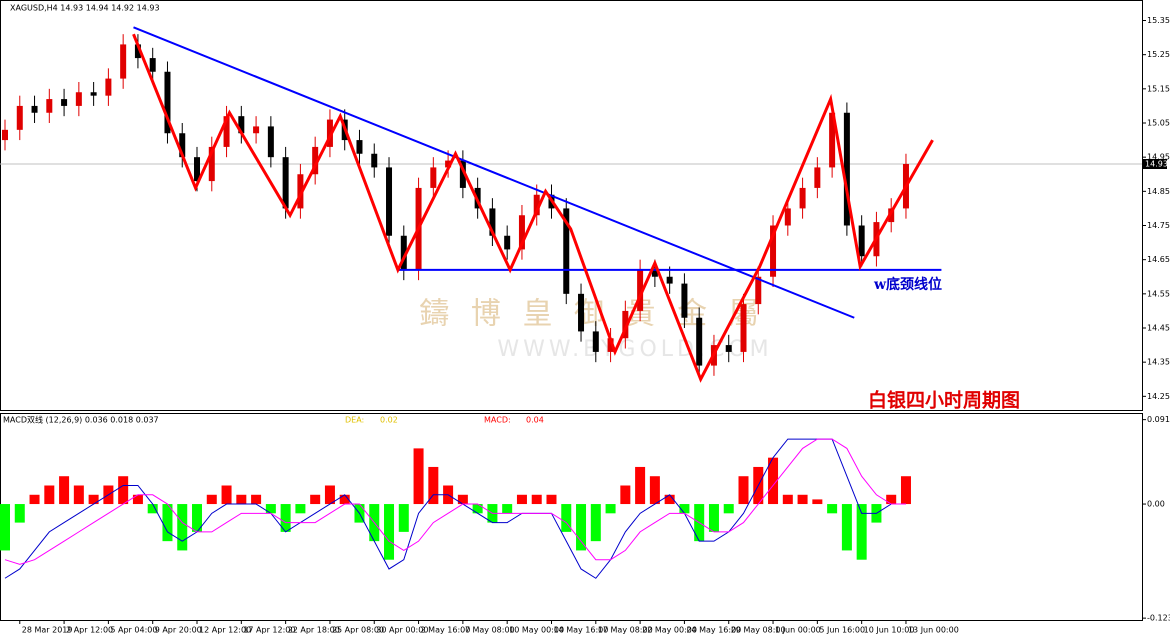 This screenshot has width=1170, height=638. I want to click on x-tick-label: 12 Apr 12:00, so click(225, 630).